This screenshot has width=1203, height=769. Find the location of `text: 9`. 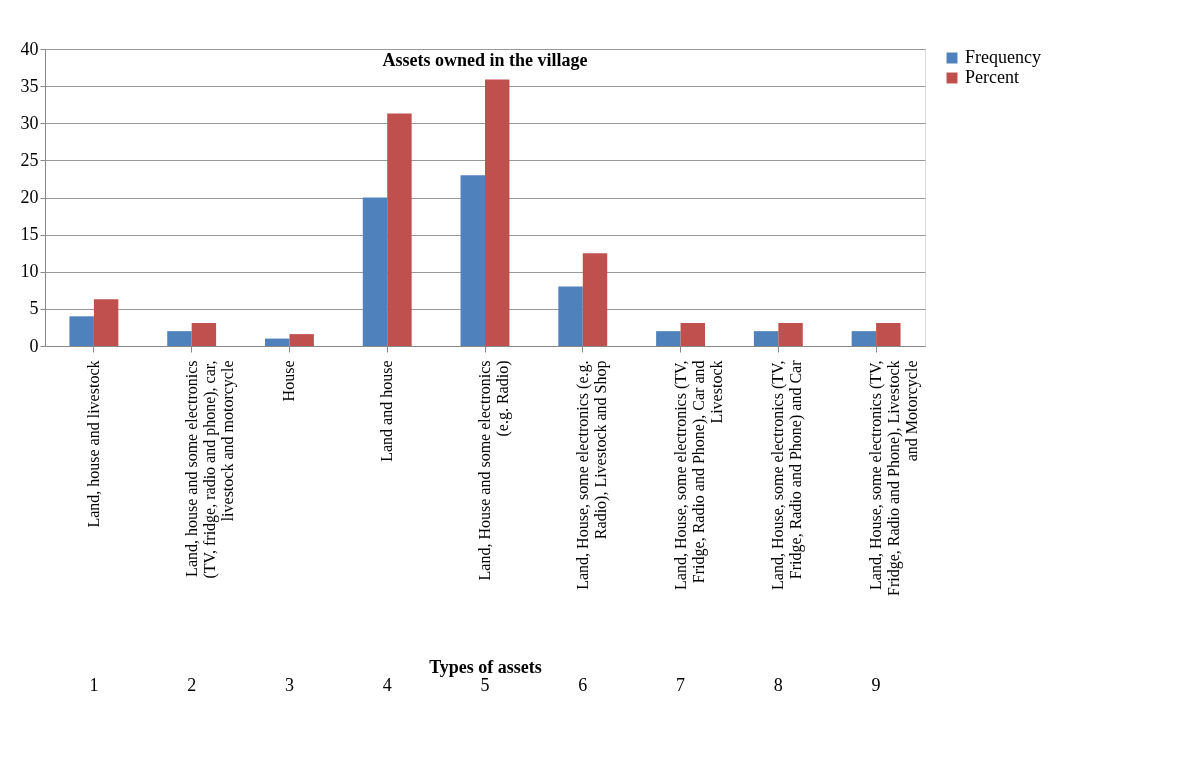

text: 9 is located at coordinates (876, 685).